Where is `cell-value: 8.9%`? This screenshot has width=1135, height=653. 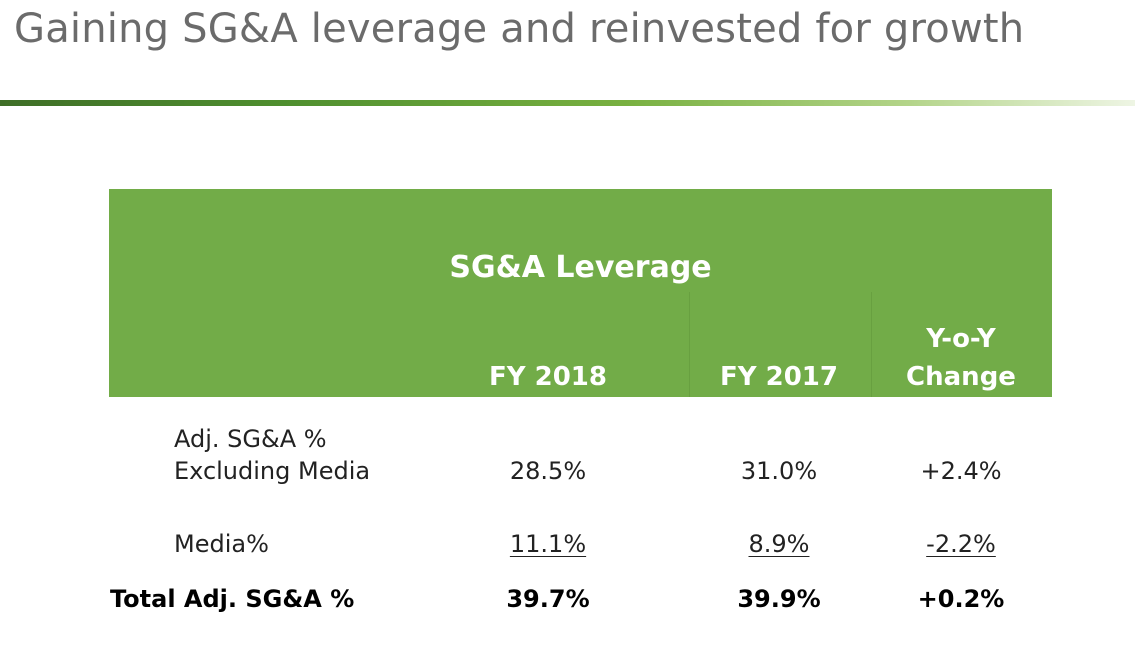
cell-value: 8.9% is located at coordinates (779, 544).